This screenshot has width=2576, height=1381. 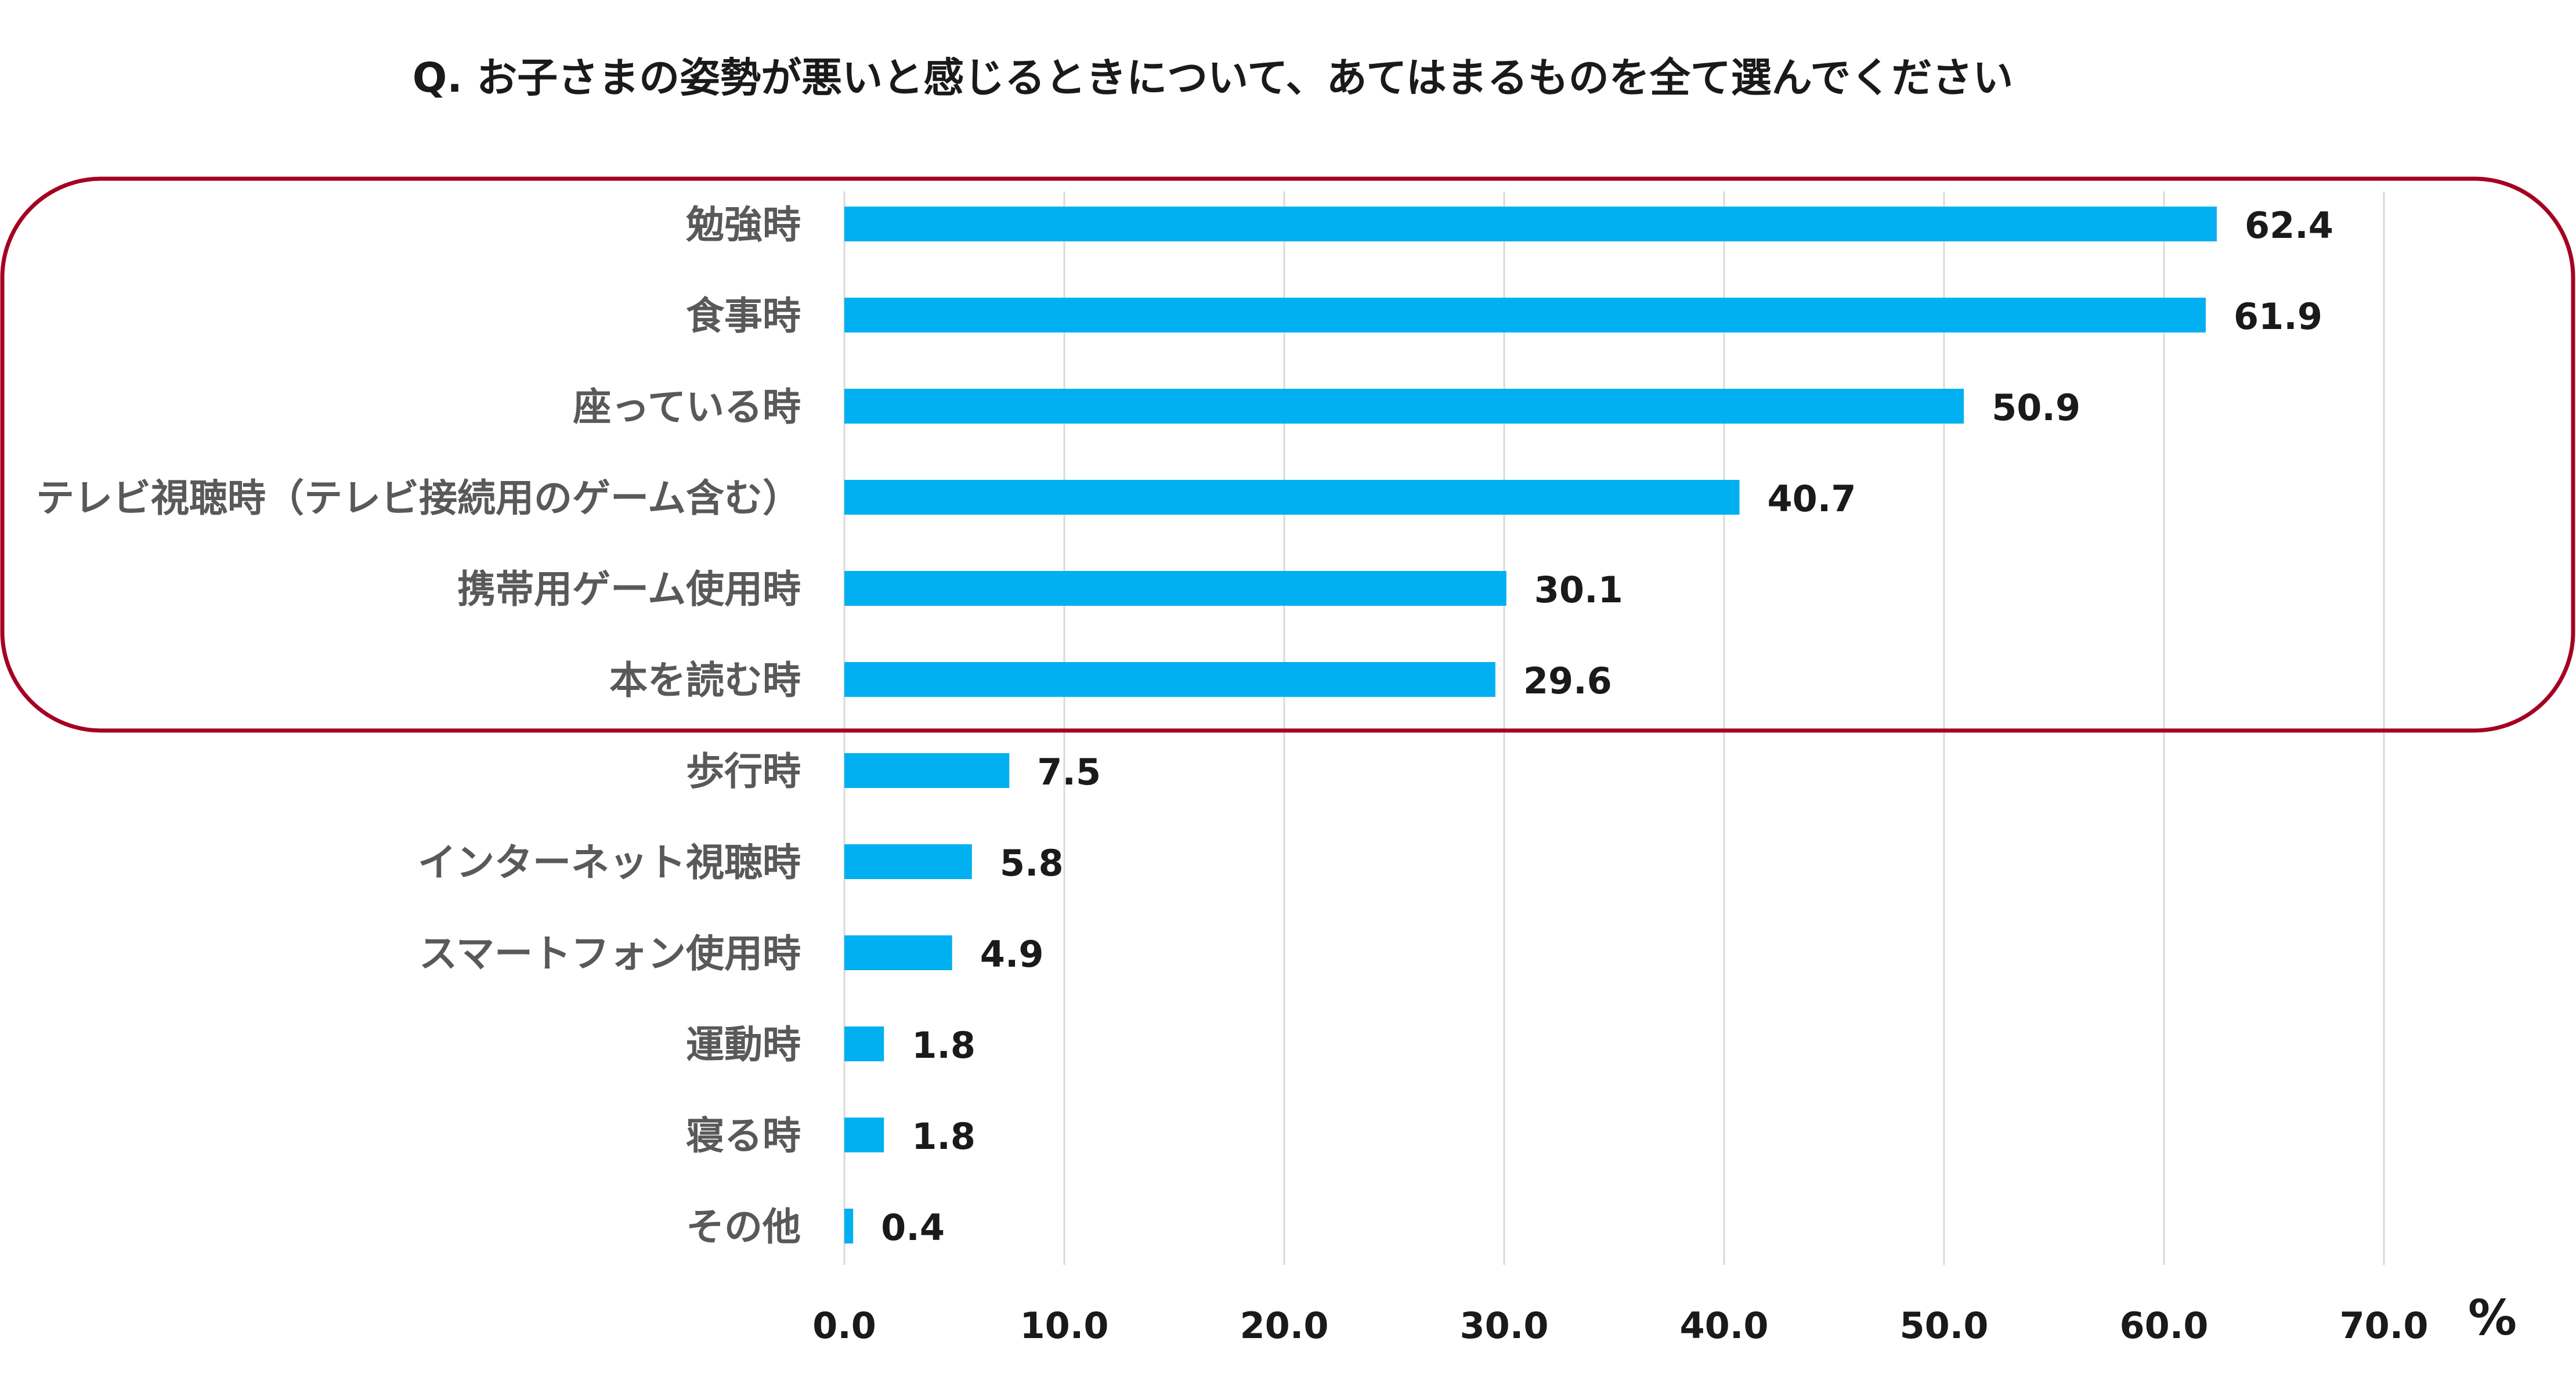 What do you see at coordinates (629, 590) in the screenshot?
I see `category-label: 携帯用ゲーム使用時` at bounding box center [629, 590].